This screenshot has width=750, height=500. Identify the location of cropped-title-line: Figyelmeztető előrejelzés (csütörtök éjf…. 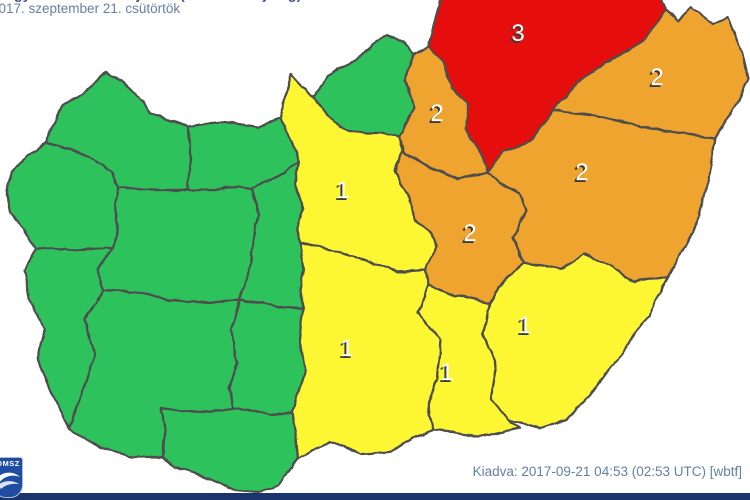
(151, 1).